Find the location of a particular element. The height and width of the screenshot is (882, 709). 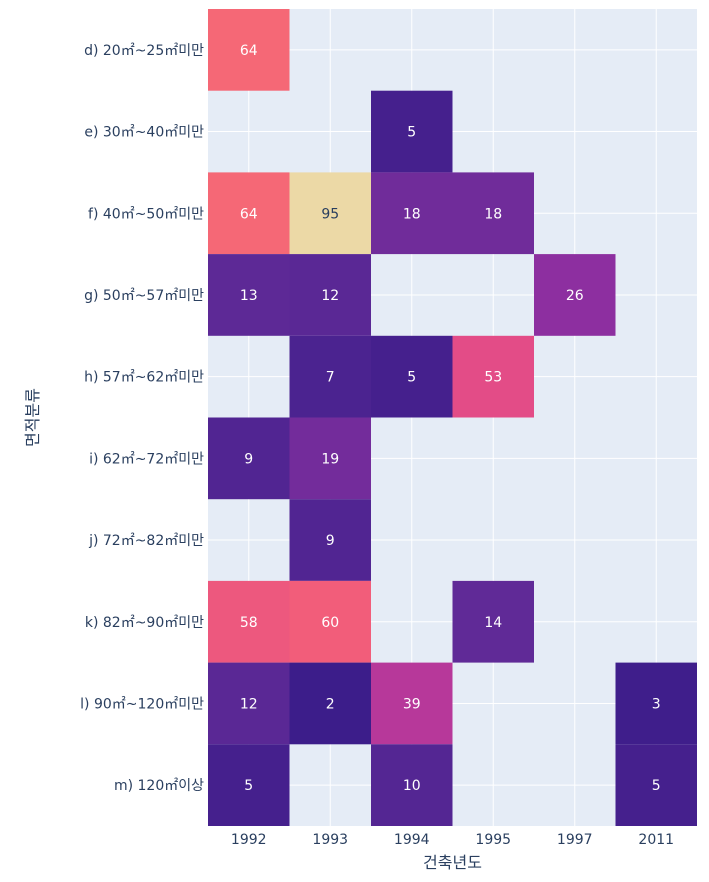

cell-value-label: 3 is located at coordinates (656, 704).